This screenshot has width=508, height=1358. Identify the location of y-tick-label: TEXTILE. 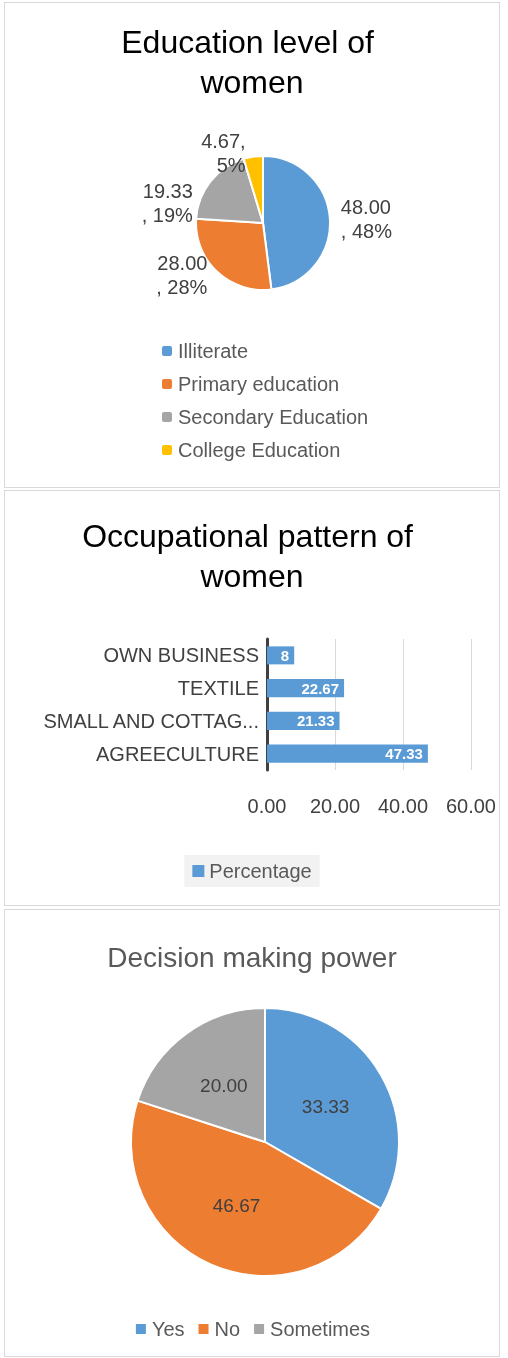
(218, 688).